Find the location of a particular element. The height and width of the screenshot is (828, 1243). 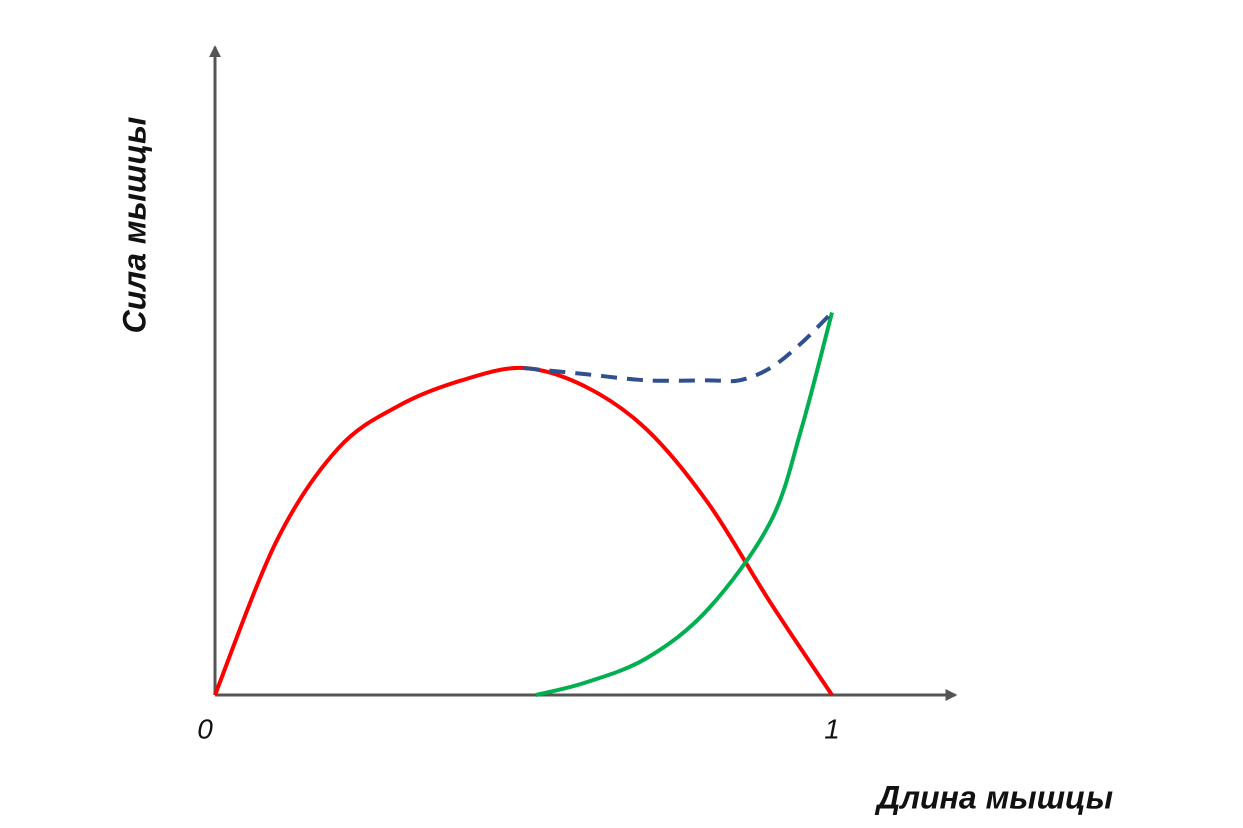

x-tick-label: 0 is located at coordinates (205, 728).